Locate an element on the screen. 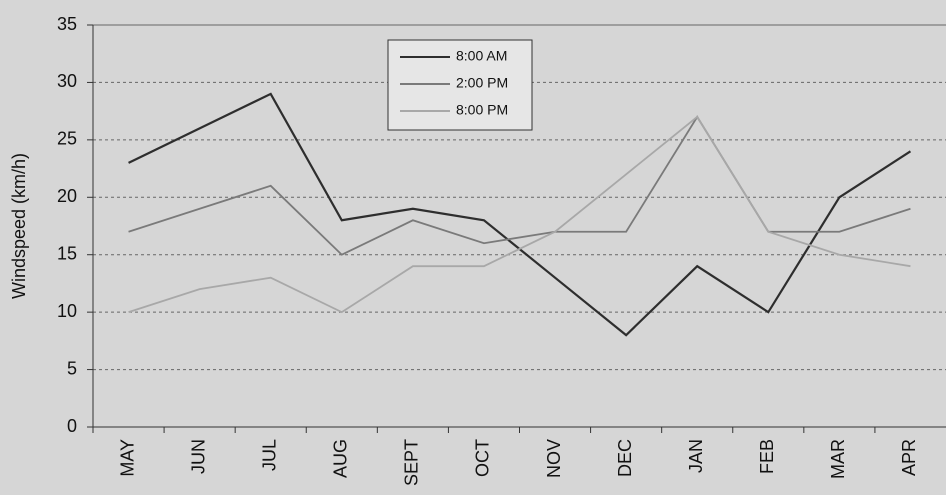  x-tick-label: APR is located at coordinates (909, 457).